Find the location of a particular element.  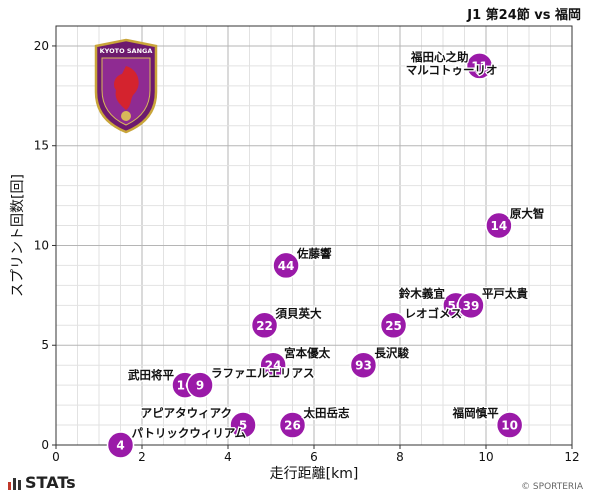

player-name-label: レオゴメス is located at coordinates (434, 313).